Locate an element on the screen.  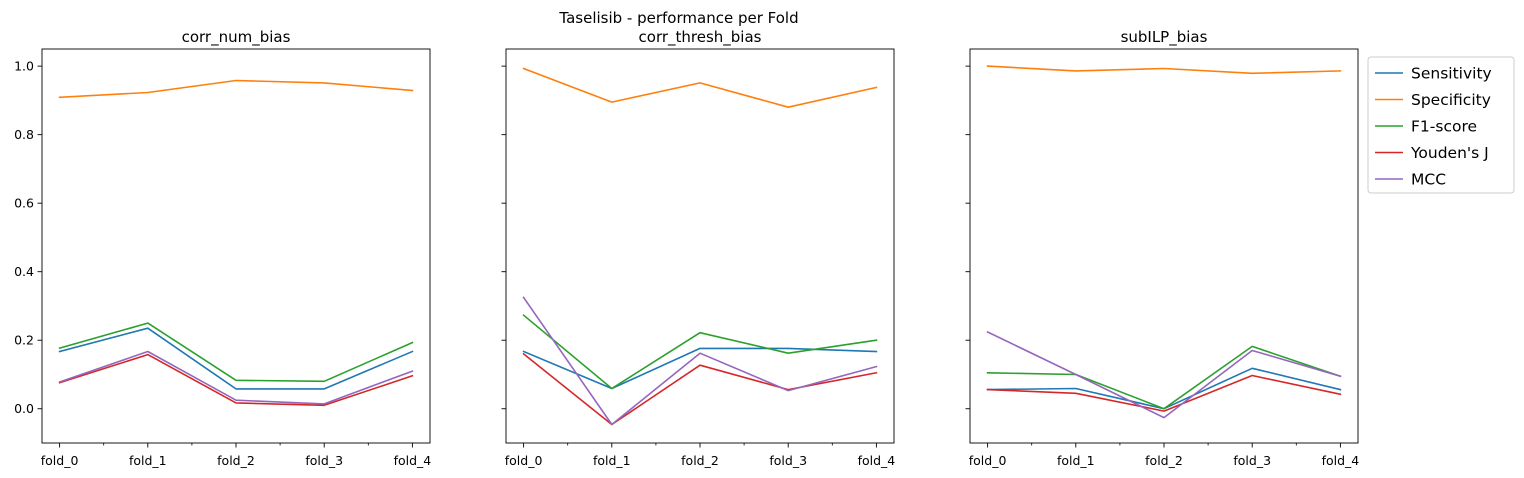
y-tick-label: 0.4 is located at coordinates (24, 271).